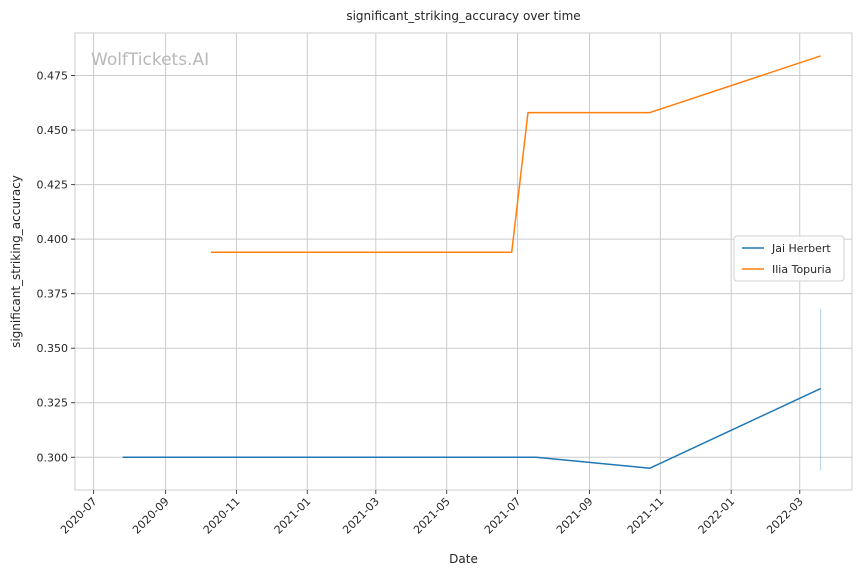 The image size is (860, 575). What do you see at coordinates (53, 185) in the screenshot?
I see `y-tick-label: 0.425` at bounding box center [53, 185].